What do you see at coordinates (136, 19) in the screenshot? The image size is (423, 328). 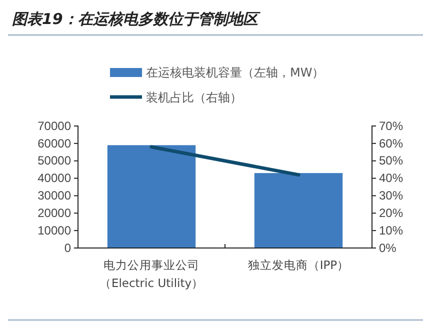 I see `chart-title: 图表19：在运核电多数位于管制地区` at bounding box center [136, 19].